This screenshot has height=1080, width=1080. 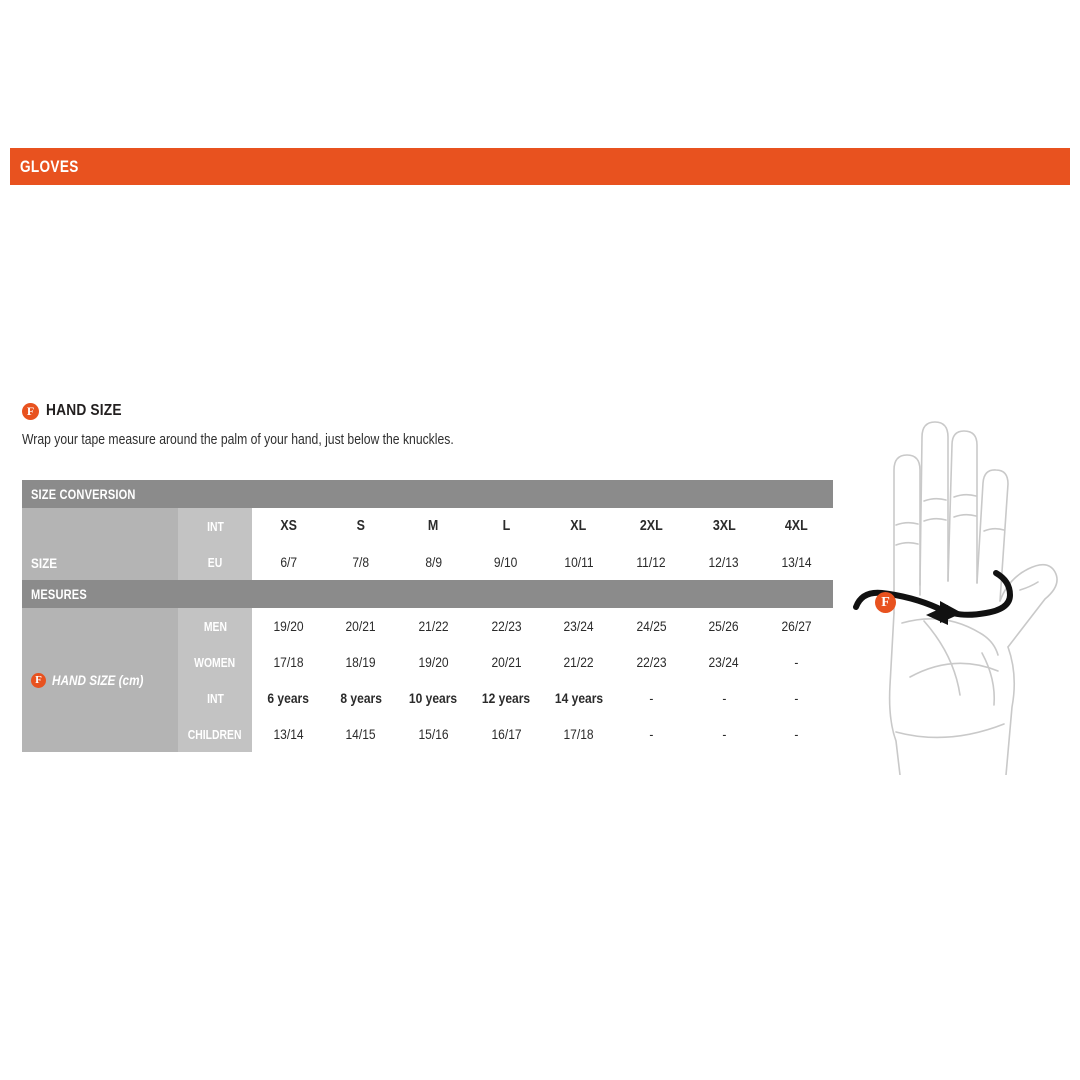 What do you see at coordinates (215, 662) in the screenshot?
I see `sub-label-women: WOMEN` at bounding box center [215, 662].